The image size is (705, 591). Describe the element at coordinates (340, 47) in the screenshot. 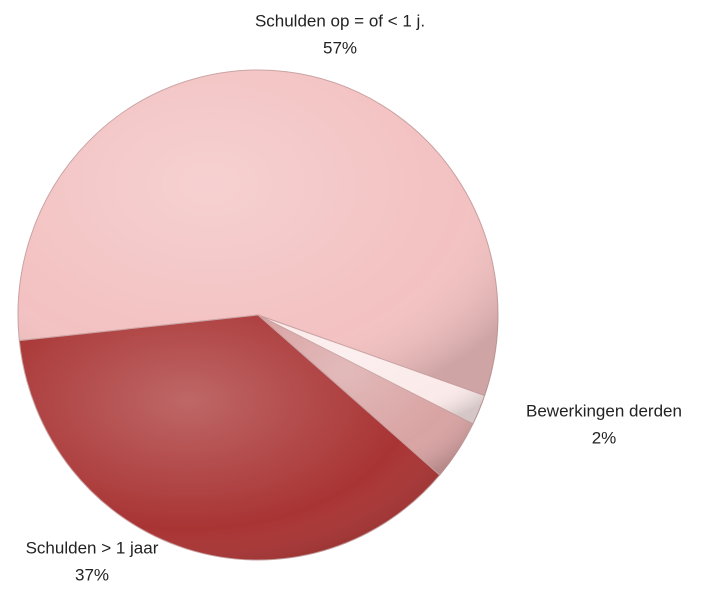

I see `slice-value-label: 57%` at that location.